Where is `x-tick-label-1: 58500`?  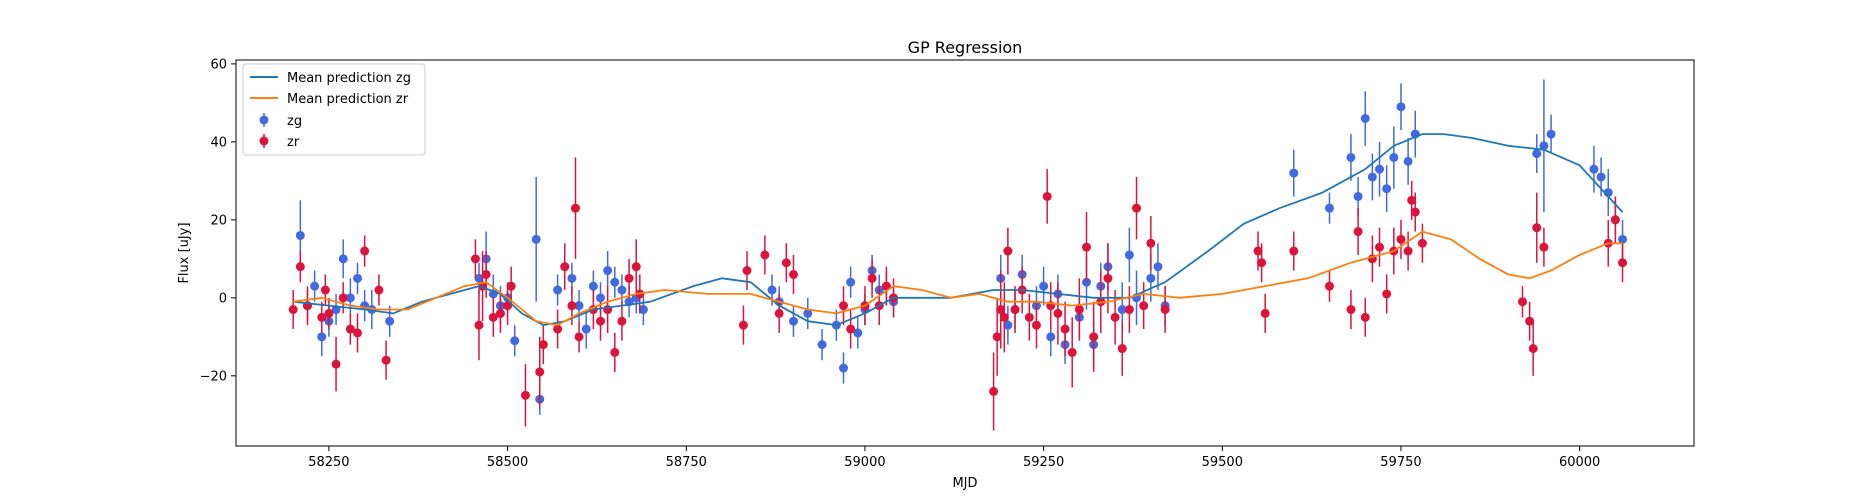
x-tick-label-1: 58500 is located at coordinates (507, 462).